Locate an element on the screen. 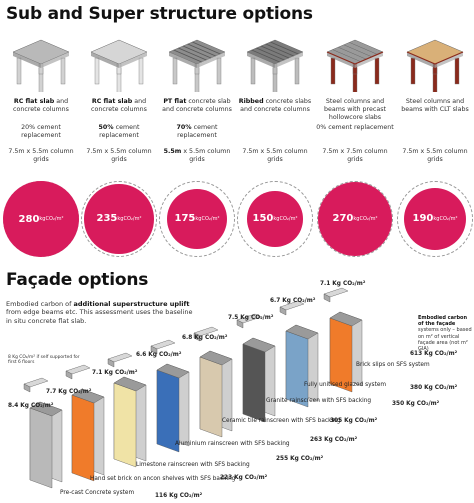  structure-replacement: 70% cement replacement is located at coordinates (197, 132).